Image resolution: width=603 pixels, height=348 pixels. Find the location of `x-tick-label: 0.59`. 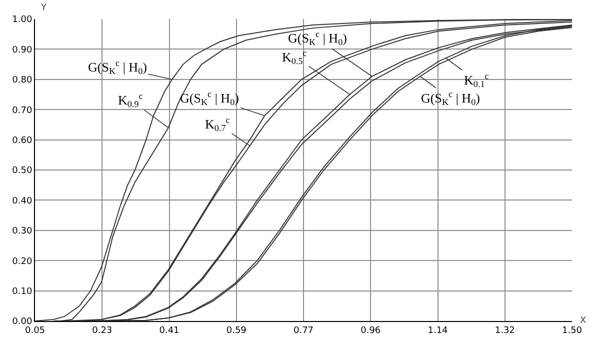

x-tick-label: 0.59 is located at coordinates (236, 331).